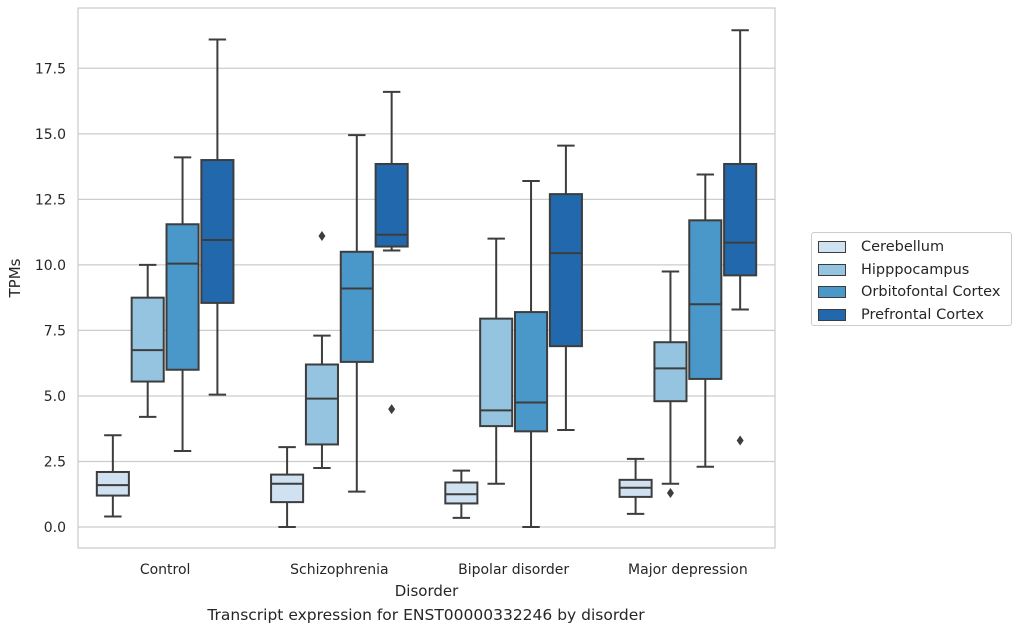  I want to click on box-hipppocampus-bipolar-disorder, so click(496, 361).